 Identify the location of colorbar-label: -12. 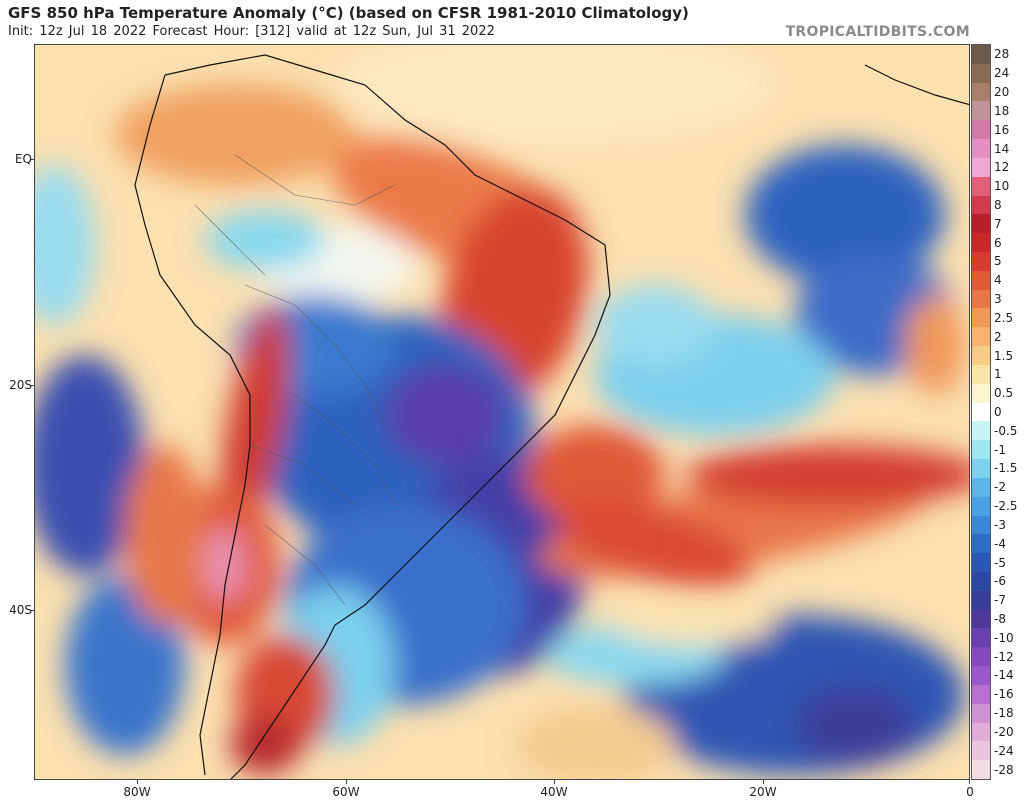
(1004, 656).